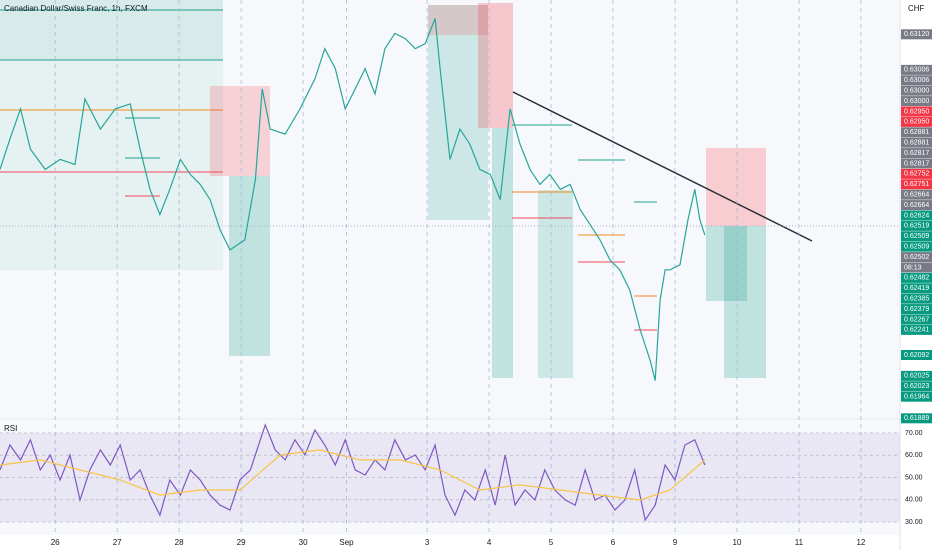 This screenshot has height=555, width=932. Describe the element at coordinates (179, 542) in the screenshot. I see `x-tick-label: 28` at that location.